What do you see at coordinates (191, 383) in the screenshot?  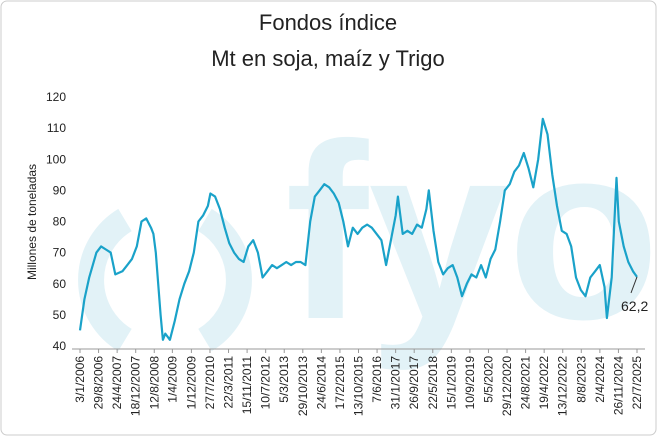 I see `x-tick-label: 1/12/2009` at bounding box center [191, 383].